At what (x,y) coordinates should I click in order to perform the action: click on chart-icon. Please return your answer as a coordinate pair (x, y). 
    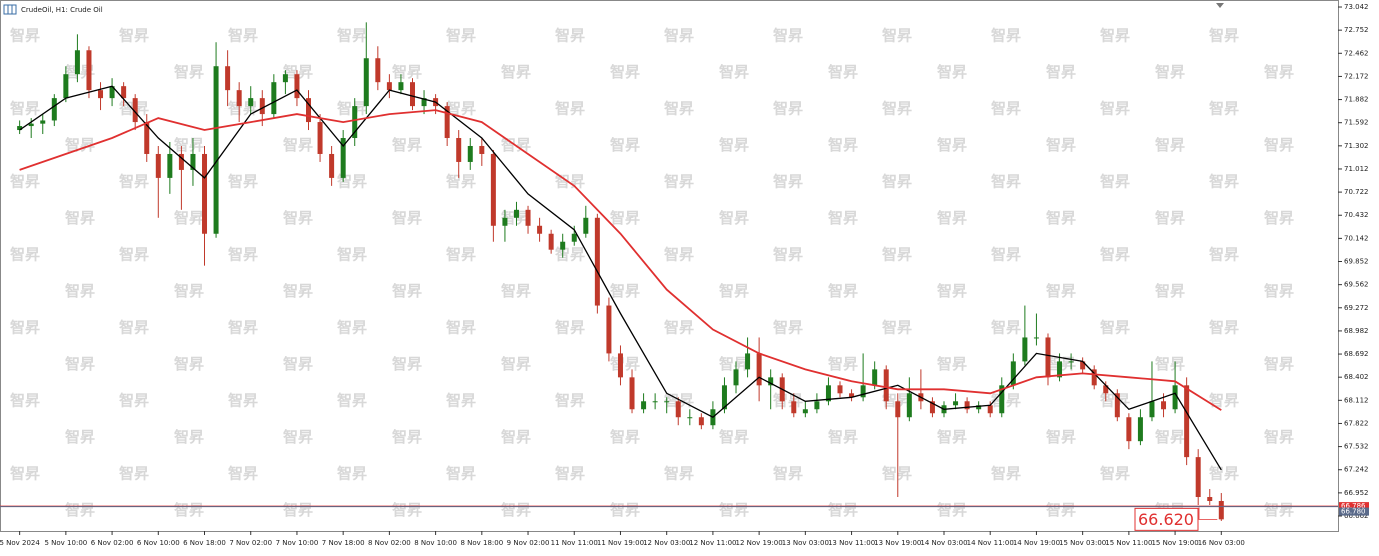
    Looking at the image, I should click on (10, 9).